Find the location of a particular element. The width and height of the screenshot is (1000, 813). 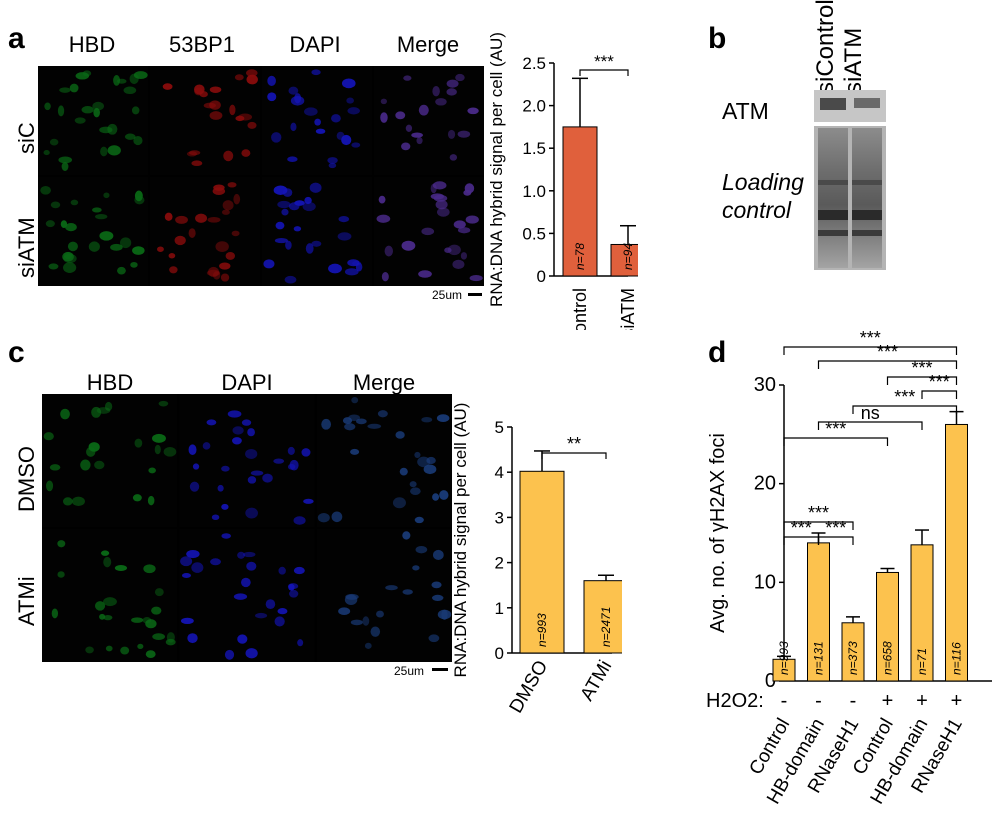

panel-a-scale-bar-label: 25um is located at coordinates (447, 295).